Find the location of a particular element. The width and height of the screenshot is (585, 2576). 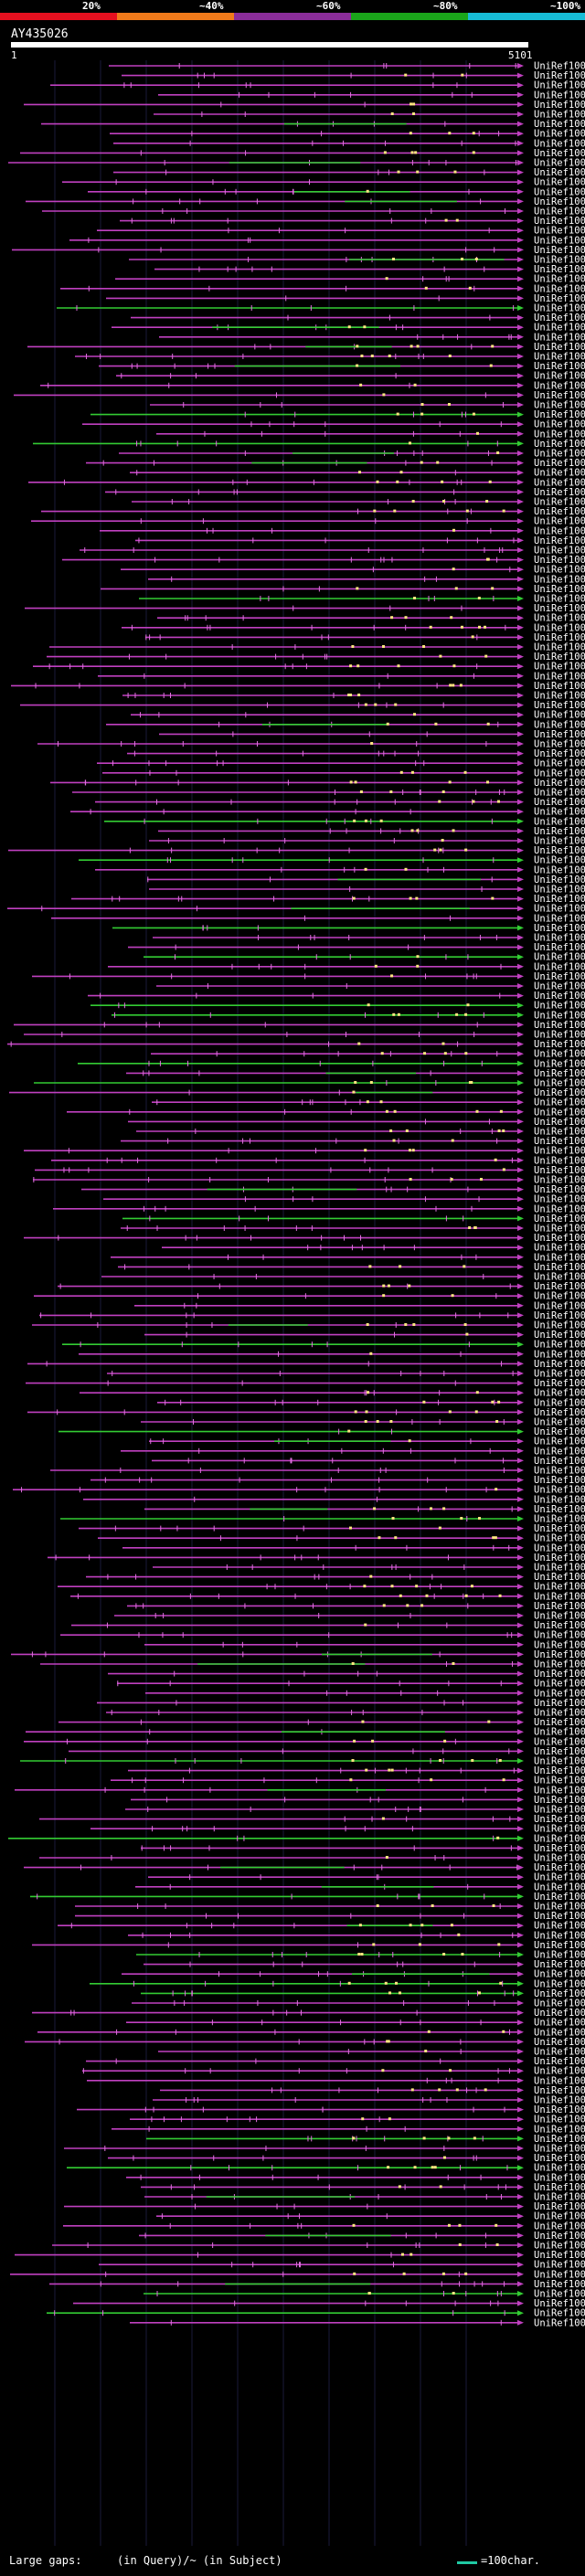

hit-label: UniRef100_C5M1D4 is located at coordinates (560, 182).